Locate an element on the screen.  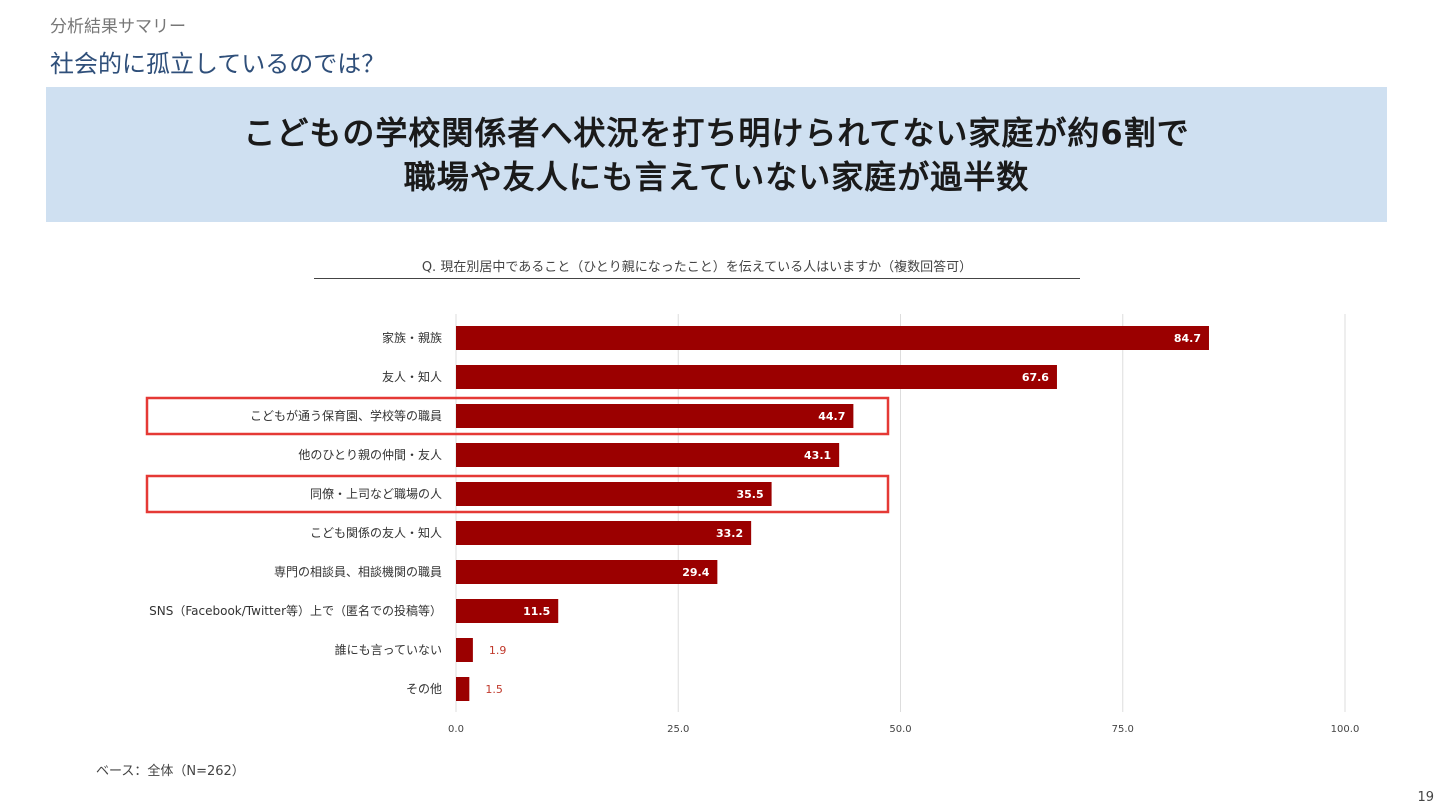
x-tick-label: 25.0 is located at coordinates (678, 729).